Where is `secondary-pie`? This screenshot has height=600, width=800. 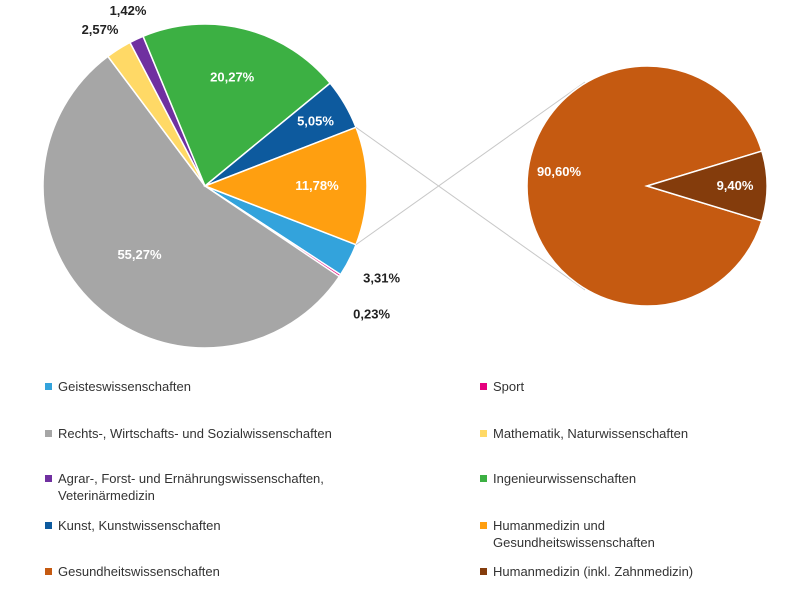
secondary-pie is located at coordinates (647, 186).